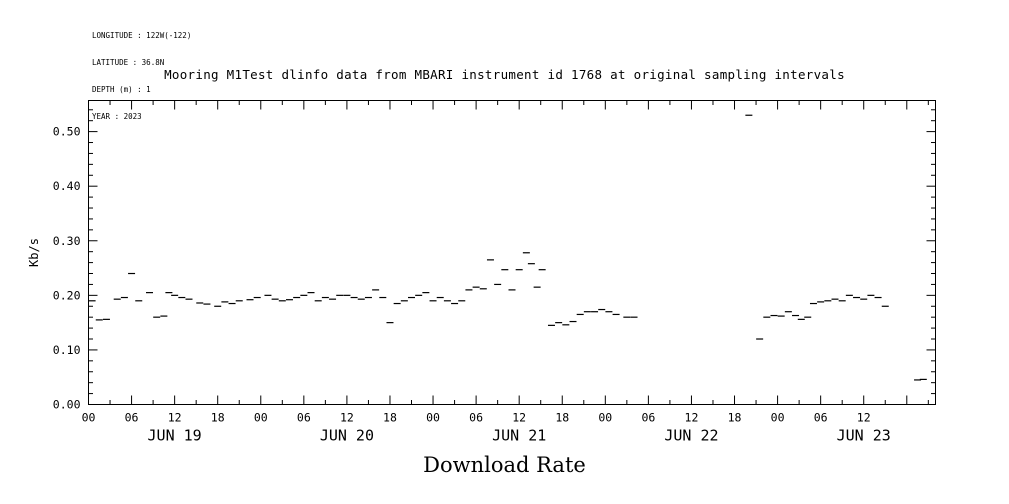 This screenshot has width=1009, height=504. What do you see at coordinates (519, 436) in the screenshot?
I see `day-label: JUN 21` at bounding box center [519, 436].